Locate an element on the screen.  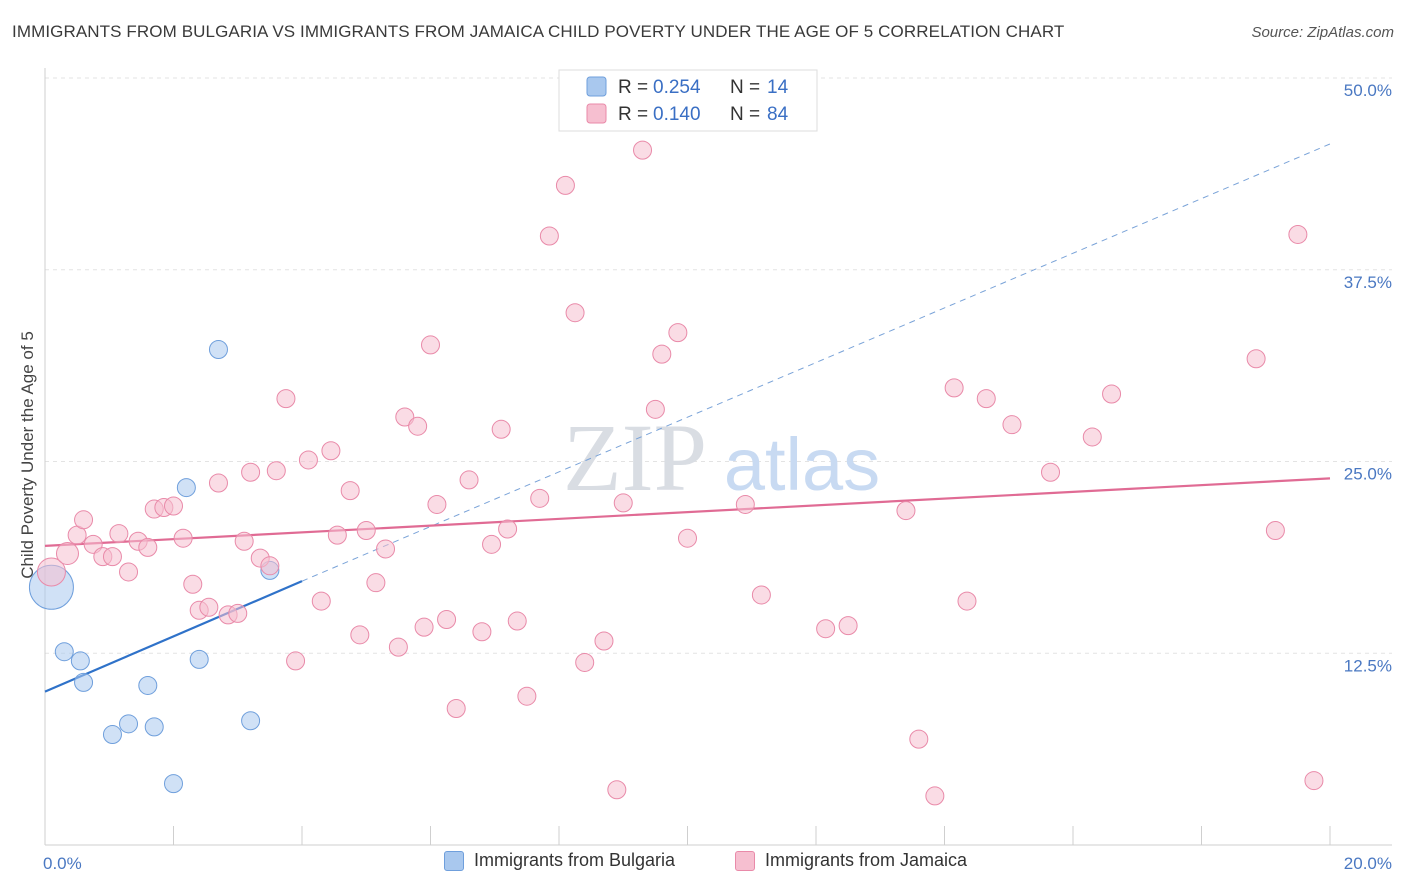
y-axis-label: Child Poverty Under the Age of 5 is located at coordinates (27, 455).